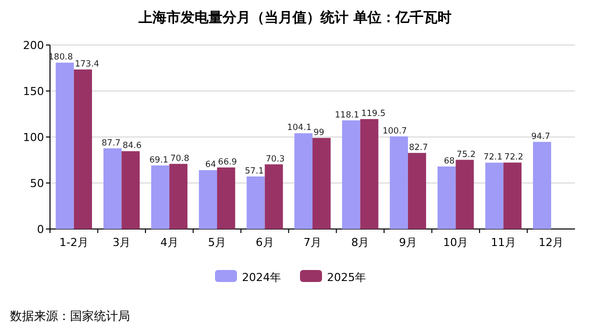 This screenshot has width=590, height=330. I want to click on x-tick-label: 5月, so click(217, 242).